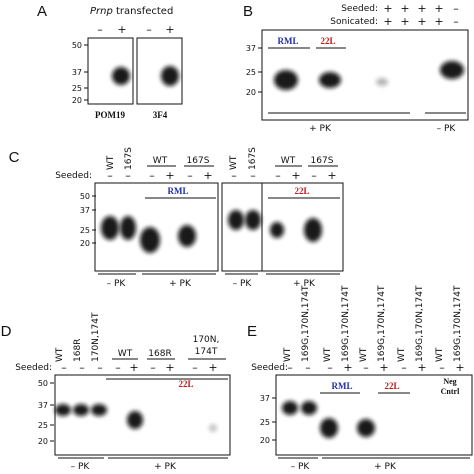 The width and height of the screenshot is (474, 474). Describe the element at coordinates (178, 191) in the screenshot. I see `strain-label: RML` at that location.